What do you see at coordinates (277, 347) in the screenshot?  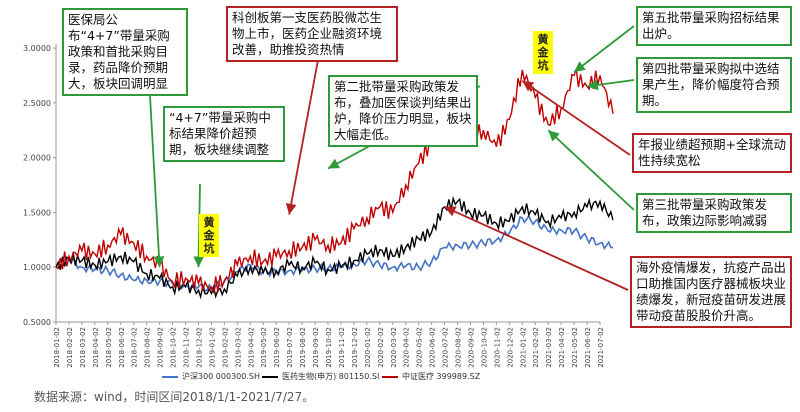 I see `x-tick-label: 2019-06-02` at bounding box center [277, 347].